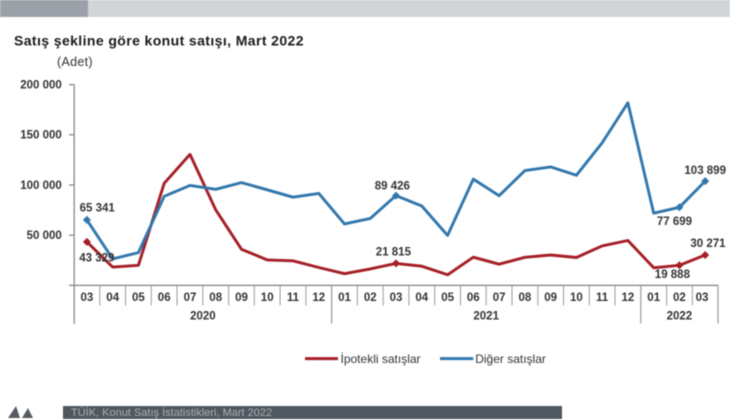 This screenshot has height=420, width=730. What do you see at coordinates (381, 359) in the screenshot?
I see `svg-text: İpotekli satışlar` at bounding box center [381, 359].